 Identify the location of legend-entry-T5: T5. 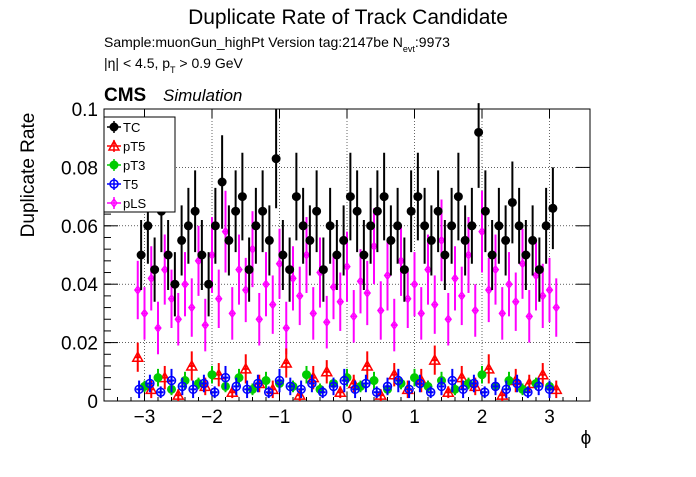
(122, 184).